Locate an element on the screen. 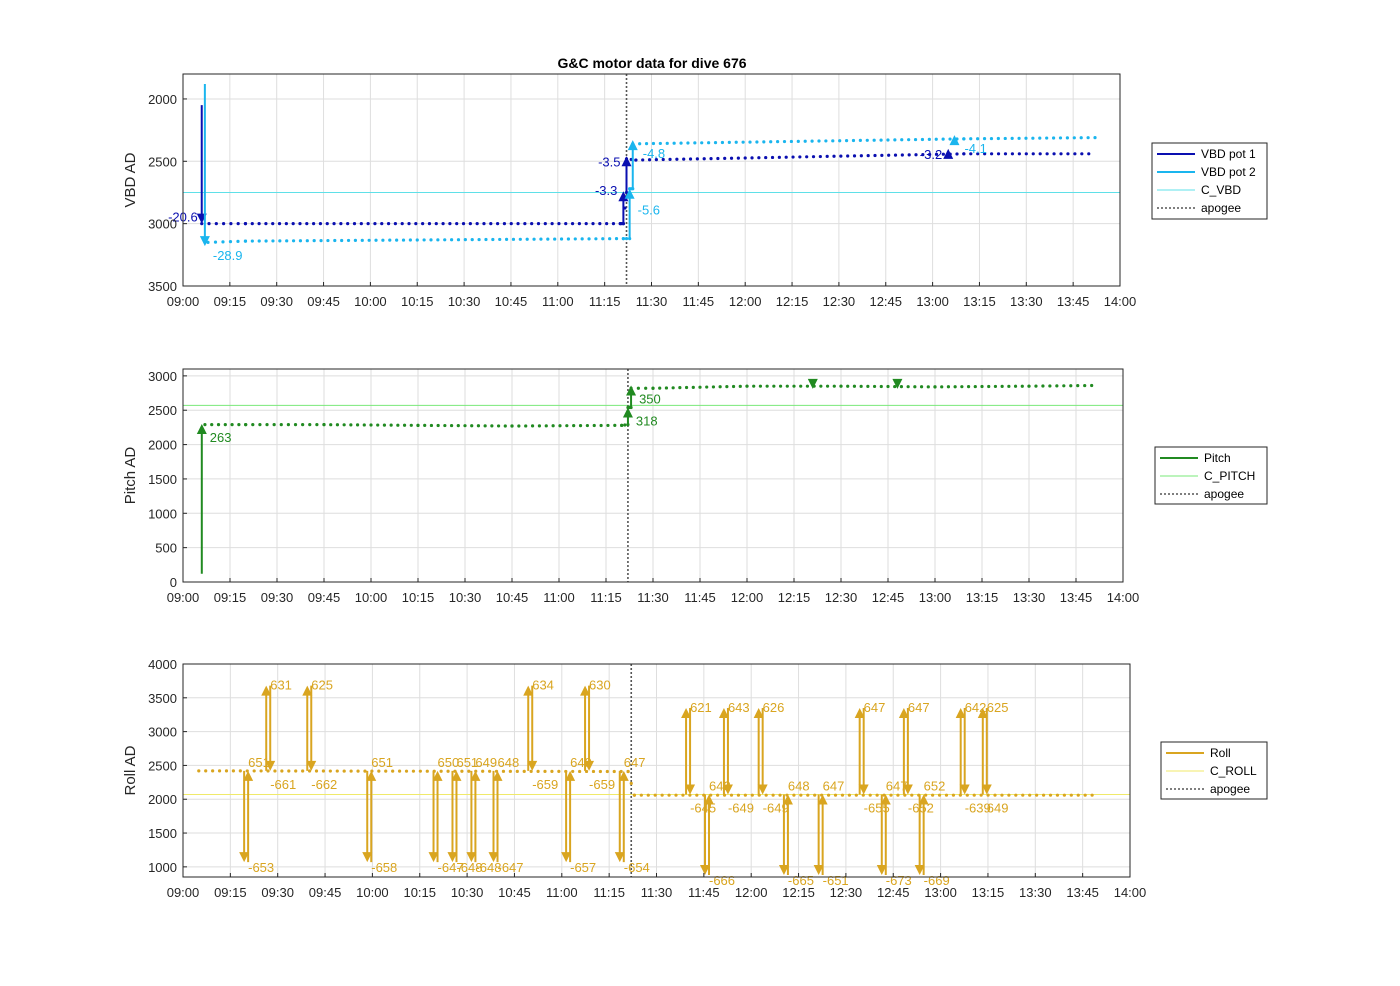 This screenshot has width=1400, height=986. roll-label: 647 is located at coordinates (919, 707).